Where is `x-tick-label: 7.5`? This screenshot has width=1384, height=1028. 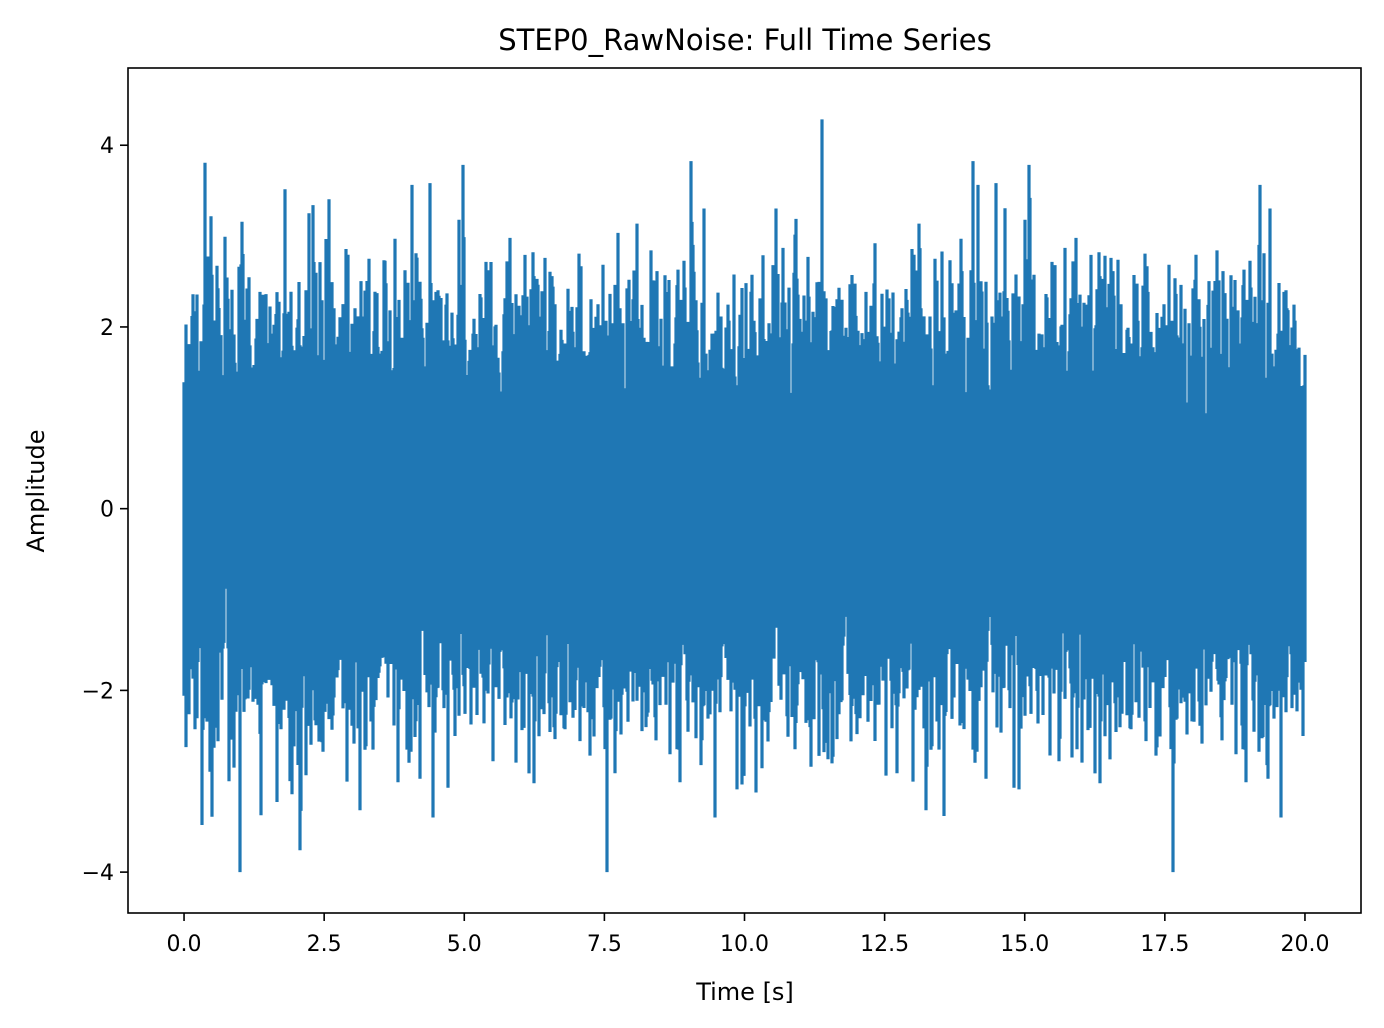 x-tick-label: 7.5 is located at coordinates (604, 944).